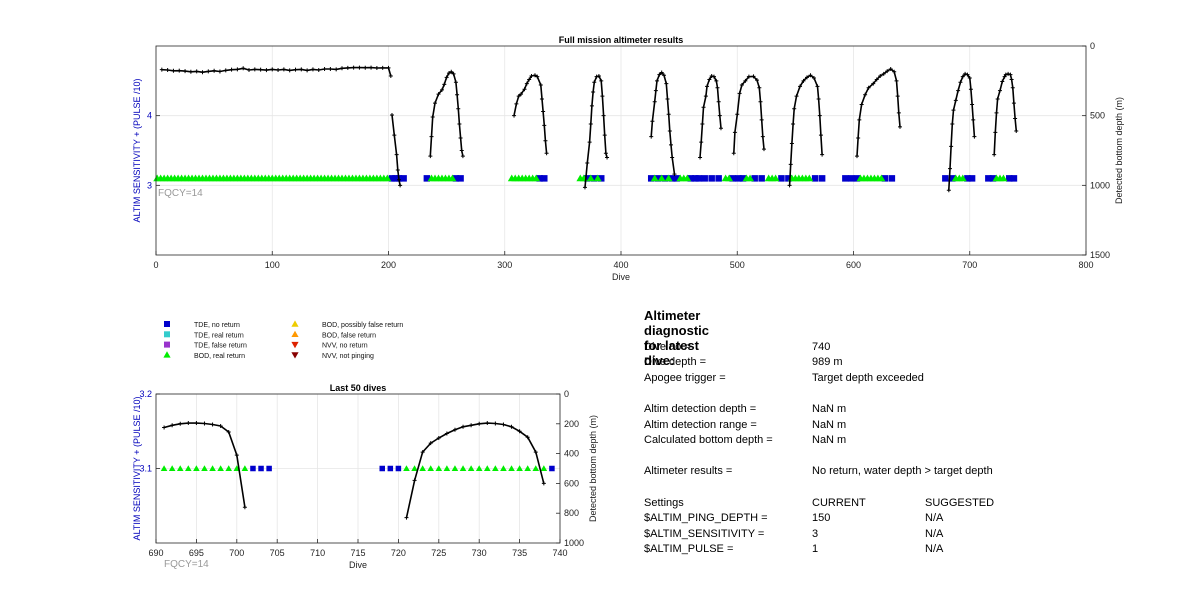  I want to click on last50-y-label: ALTIM SENSITIVITY + (PULSE /10), so click(137, 469).